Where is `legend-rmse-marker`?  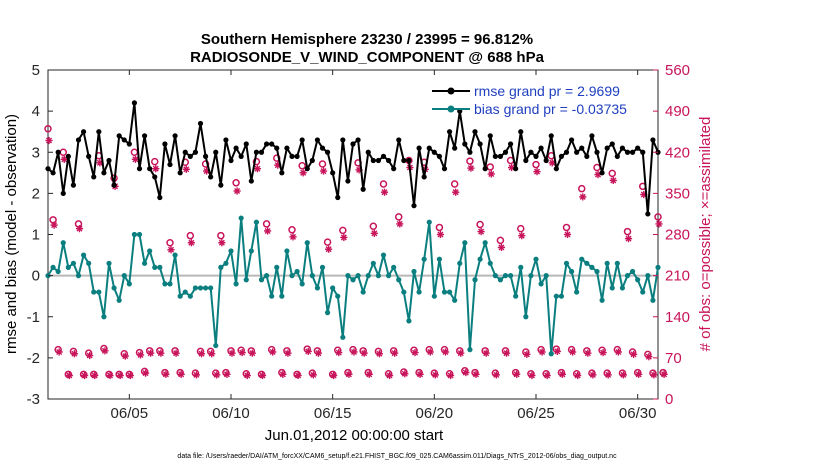
legend-rmse-marker is located at coordinates (451, 91).